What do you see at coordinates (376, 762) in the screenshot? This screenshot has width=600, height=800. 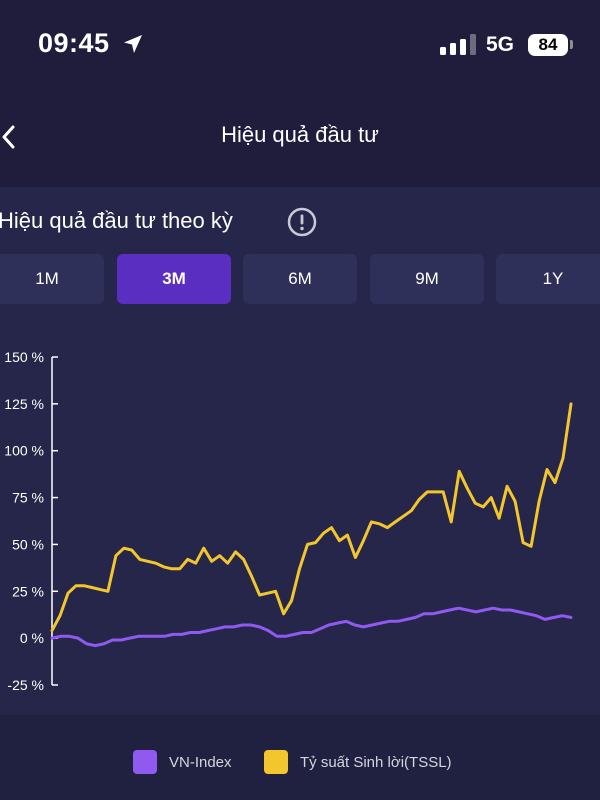 I see `legend-label-tssl: Tỷ suất Sinh lời(TSSL)` at bounding box center [376, 762].